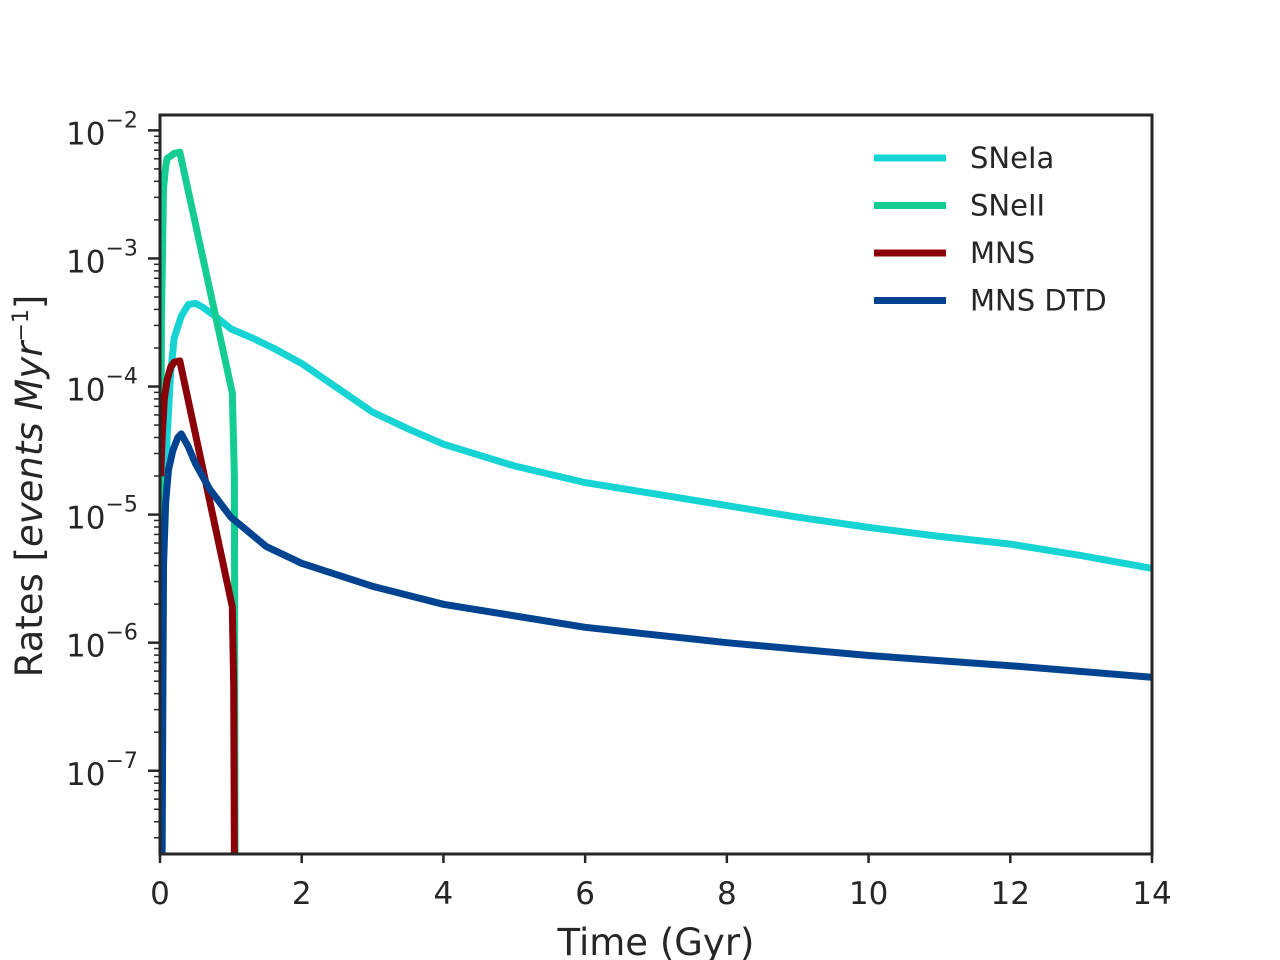 The width and height of the screenshot is (1280, 960). I want to click on x-tick-label: 4, so click(444, 894).